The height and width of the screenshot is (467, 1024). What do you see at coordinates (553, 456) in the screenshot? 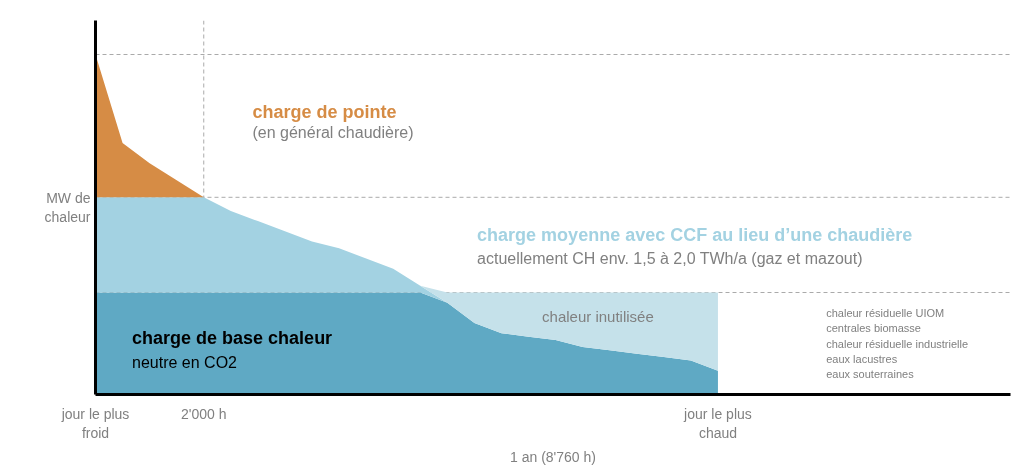
I see `x-axis-title: 1 an (8'760 h)` at bounding box center [553, 456].